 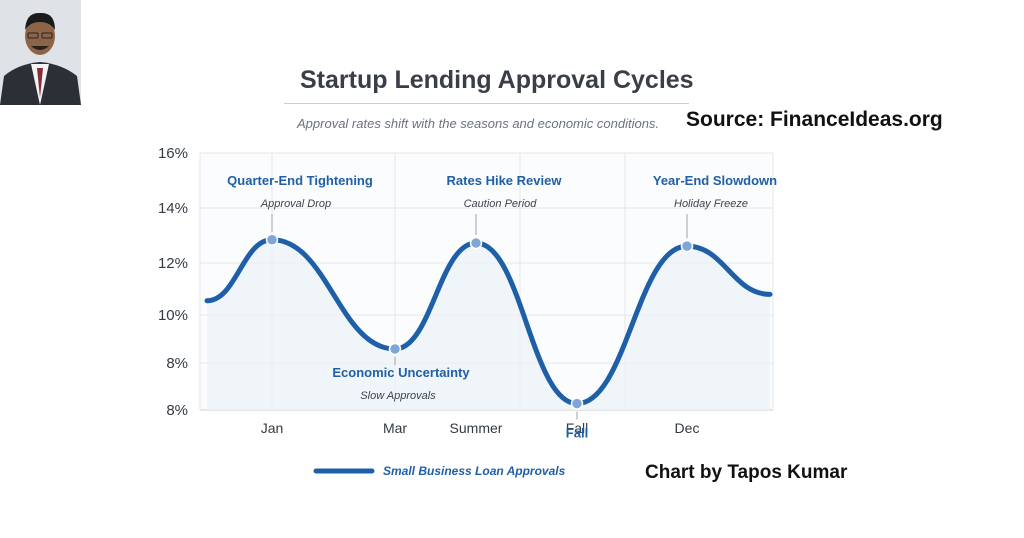 I want to click on x-tick-label: Fall, so click(x=577, y=428).